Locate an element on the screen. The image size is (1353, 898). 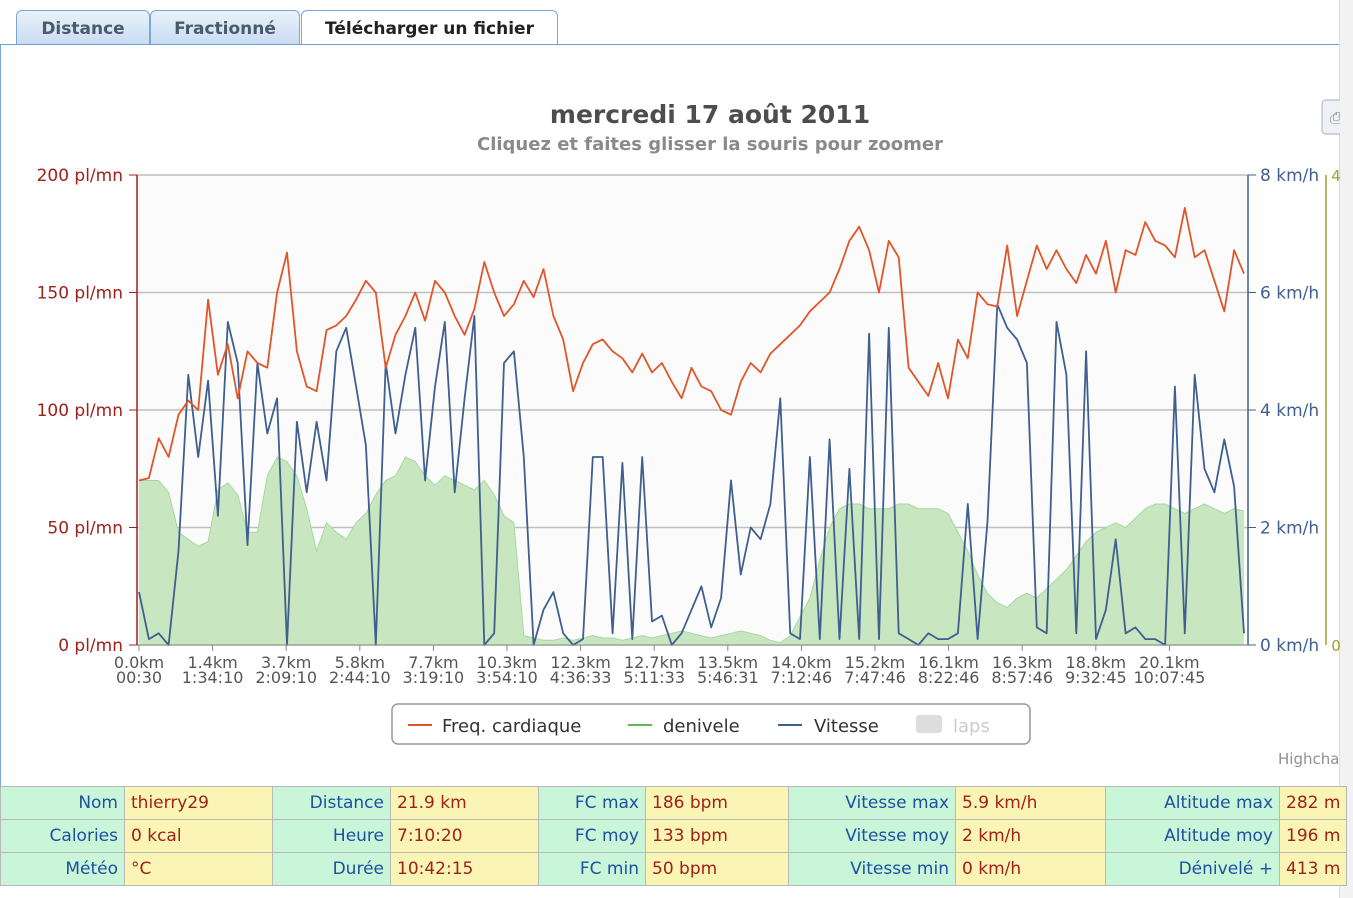
tab-upload-file: Télécharger un fichier is located at coordinates (429, 28).